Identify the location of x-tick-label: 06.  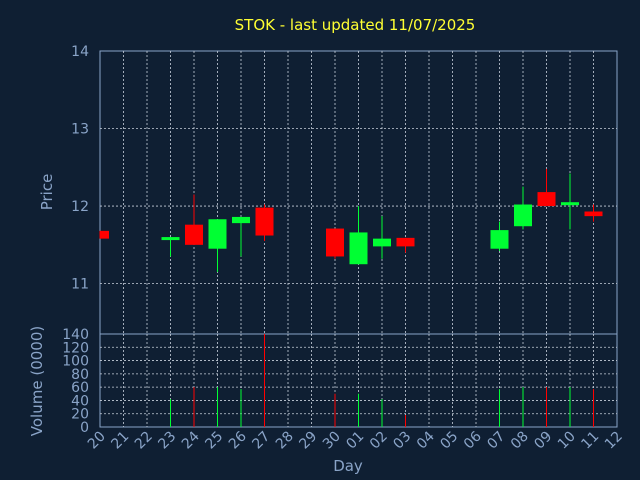
(473, 440).